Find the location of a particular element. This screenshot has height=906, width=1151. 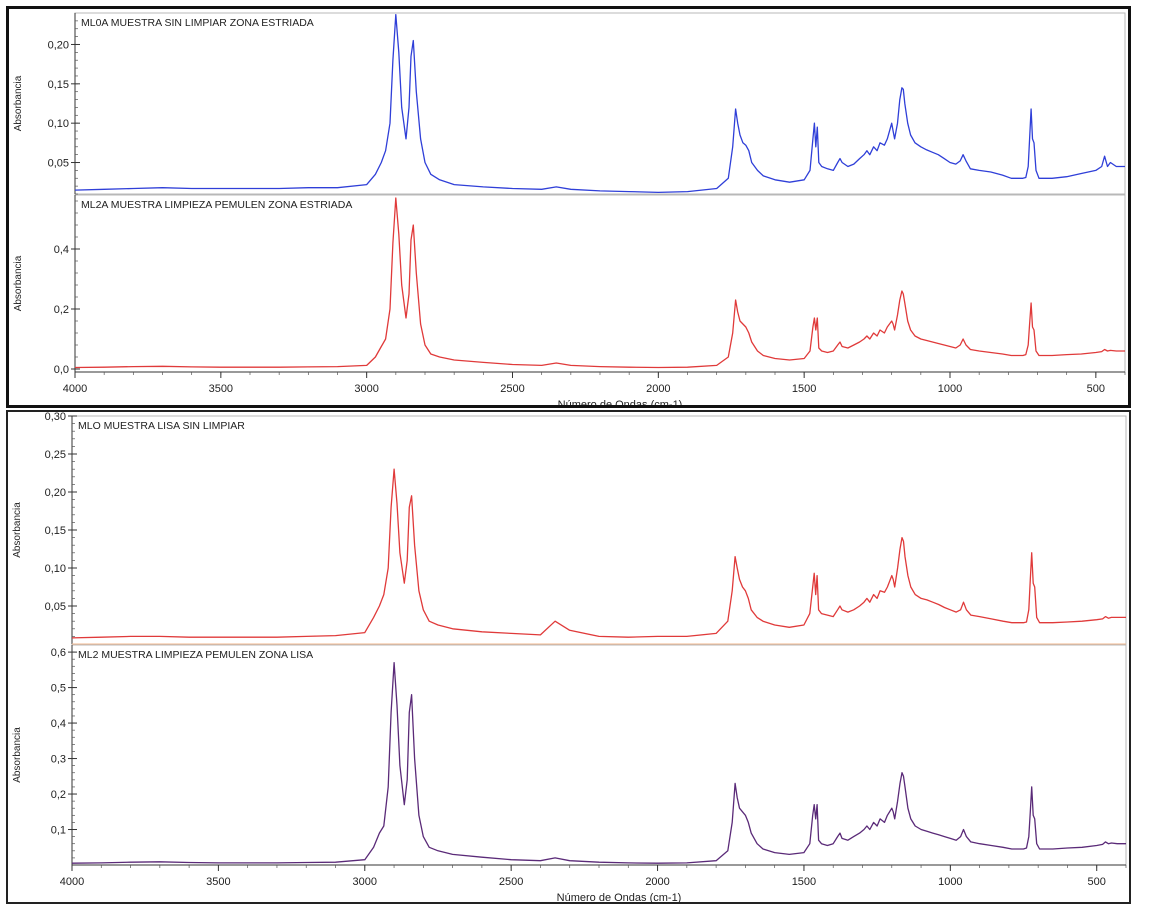

chart-title: MLO MUESTRA LISA SIN LIMPIAR is located at coordinates (161, 426).